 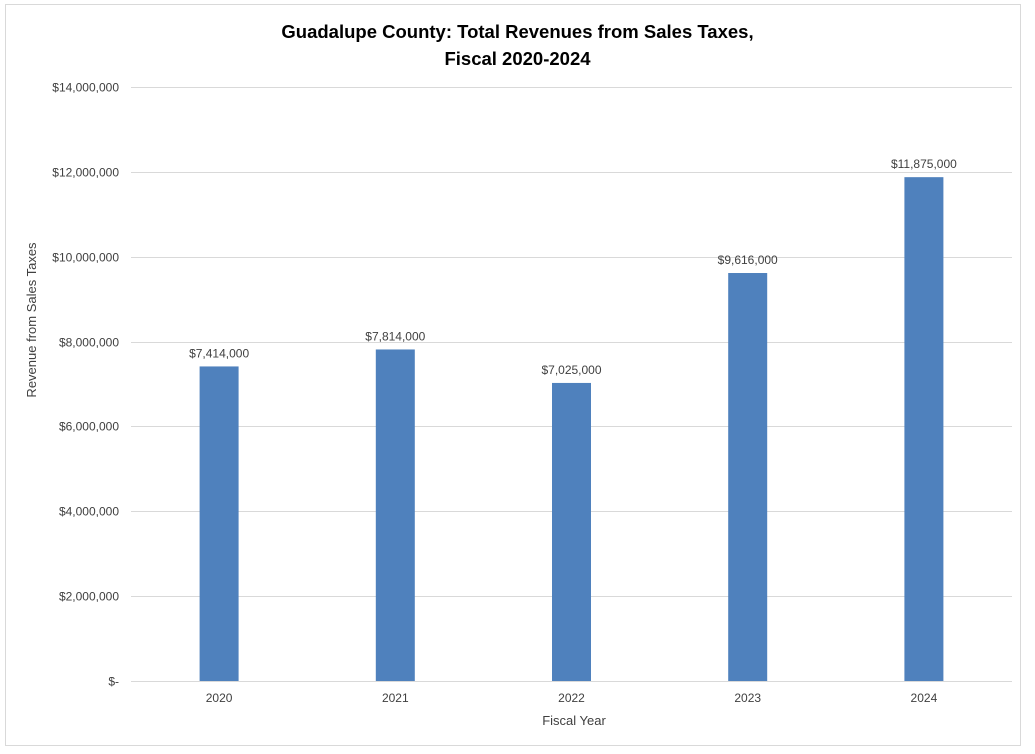 I want to click on x-tick-label: 2023, so click(x=747, y=698).